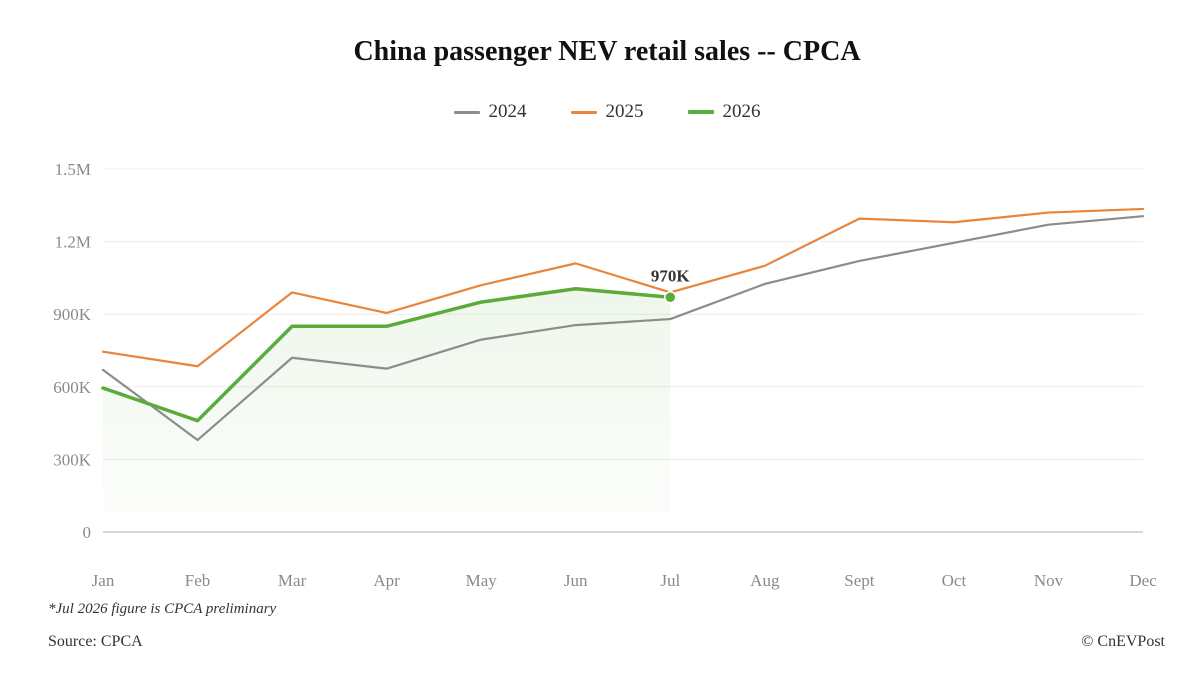 This screenshot has height=675, width=1200. Describe the element at coordinates (607, 51) in the screenshot. I see `chart-title: China passenger NEV retail sales -- CPCA` at that location.